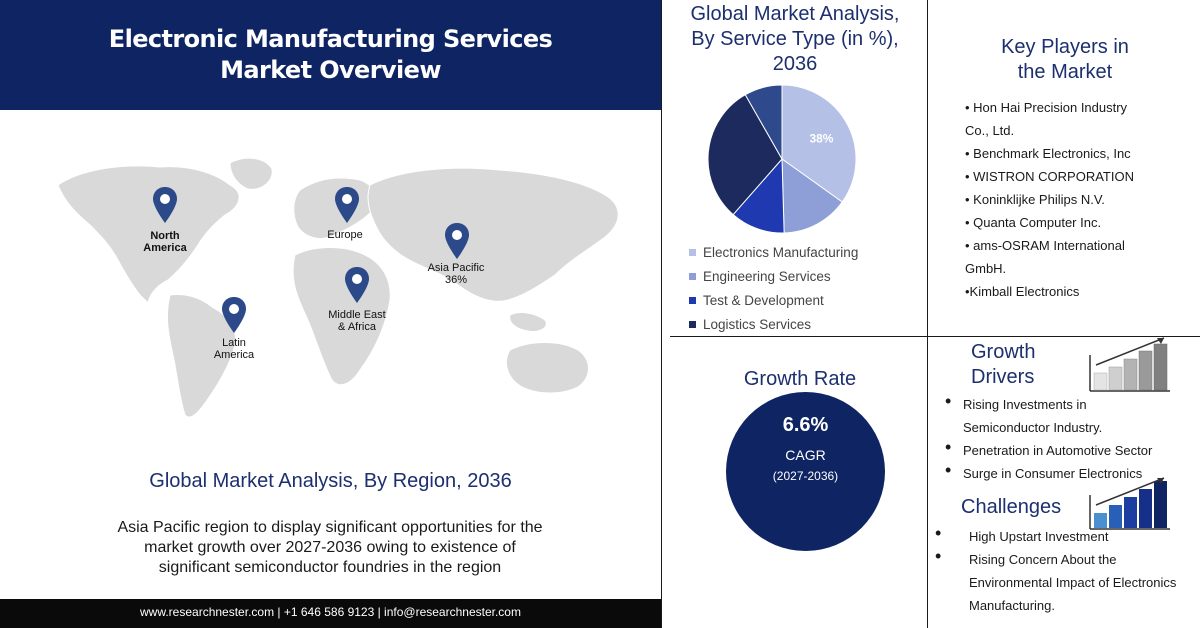 The image size is (1200, 628). What do you see at coordinates (1073, 582) in the screenshot?
I see `list-item: Environmental Impact of Electronics` at bounding box center [1073, 582].